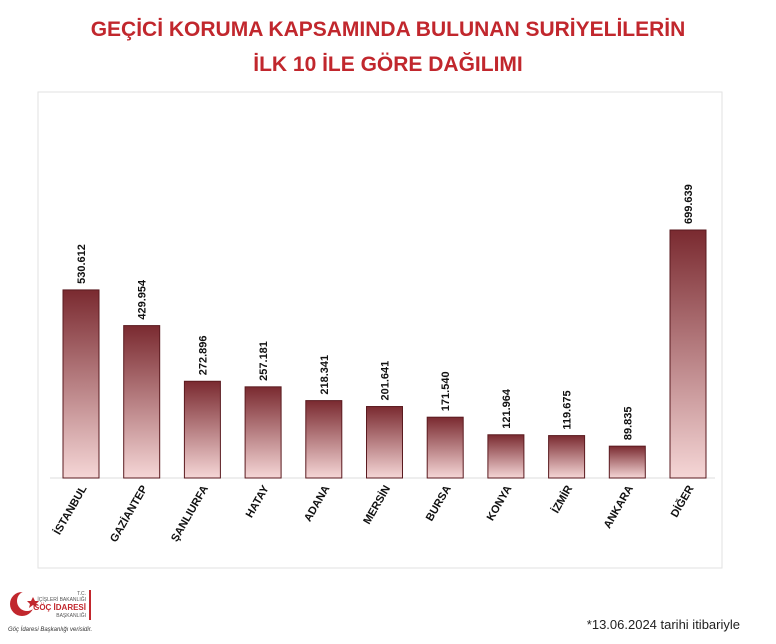 The image size is (776, 644). Describe the element at coordinates (446, 391) in the screenshot. I see `value-label: 171.540` at that location.